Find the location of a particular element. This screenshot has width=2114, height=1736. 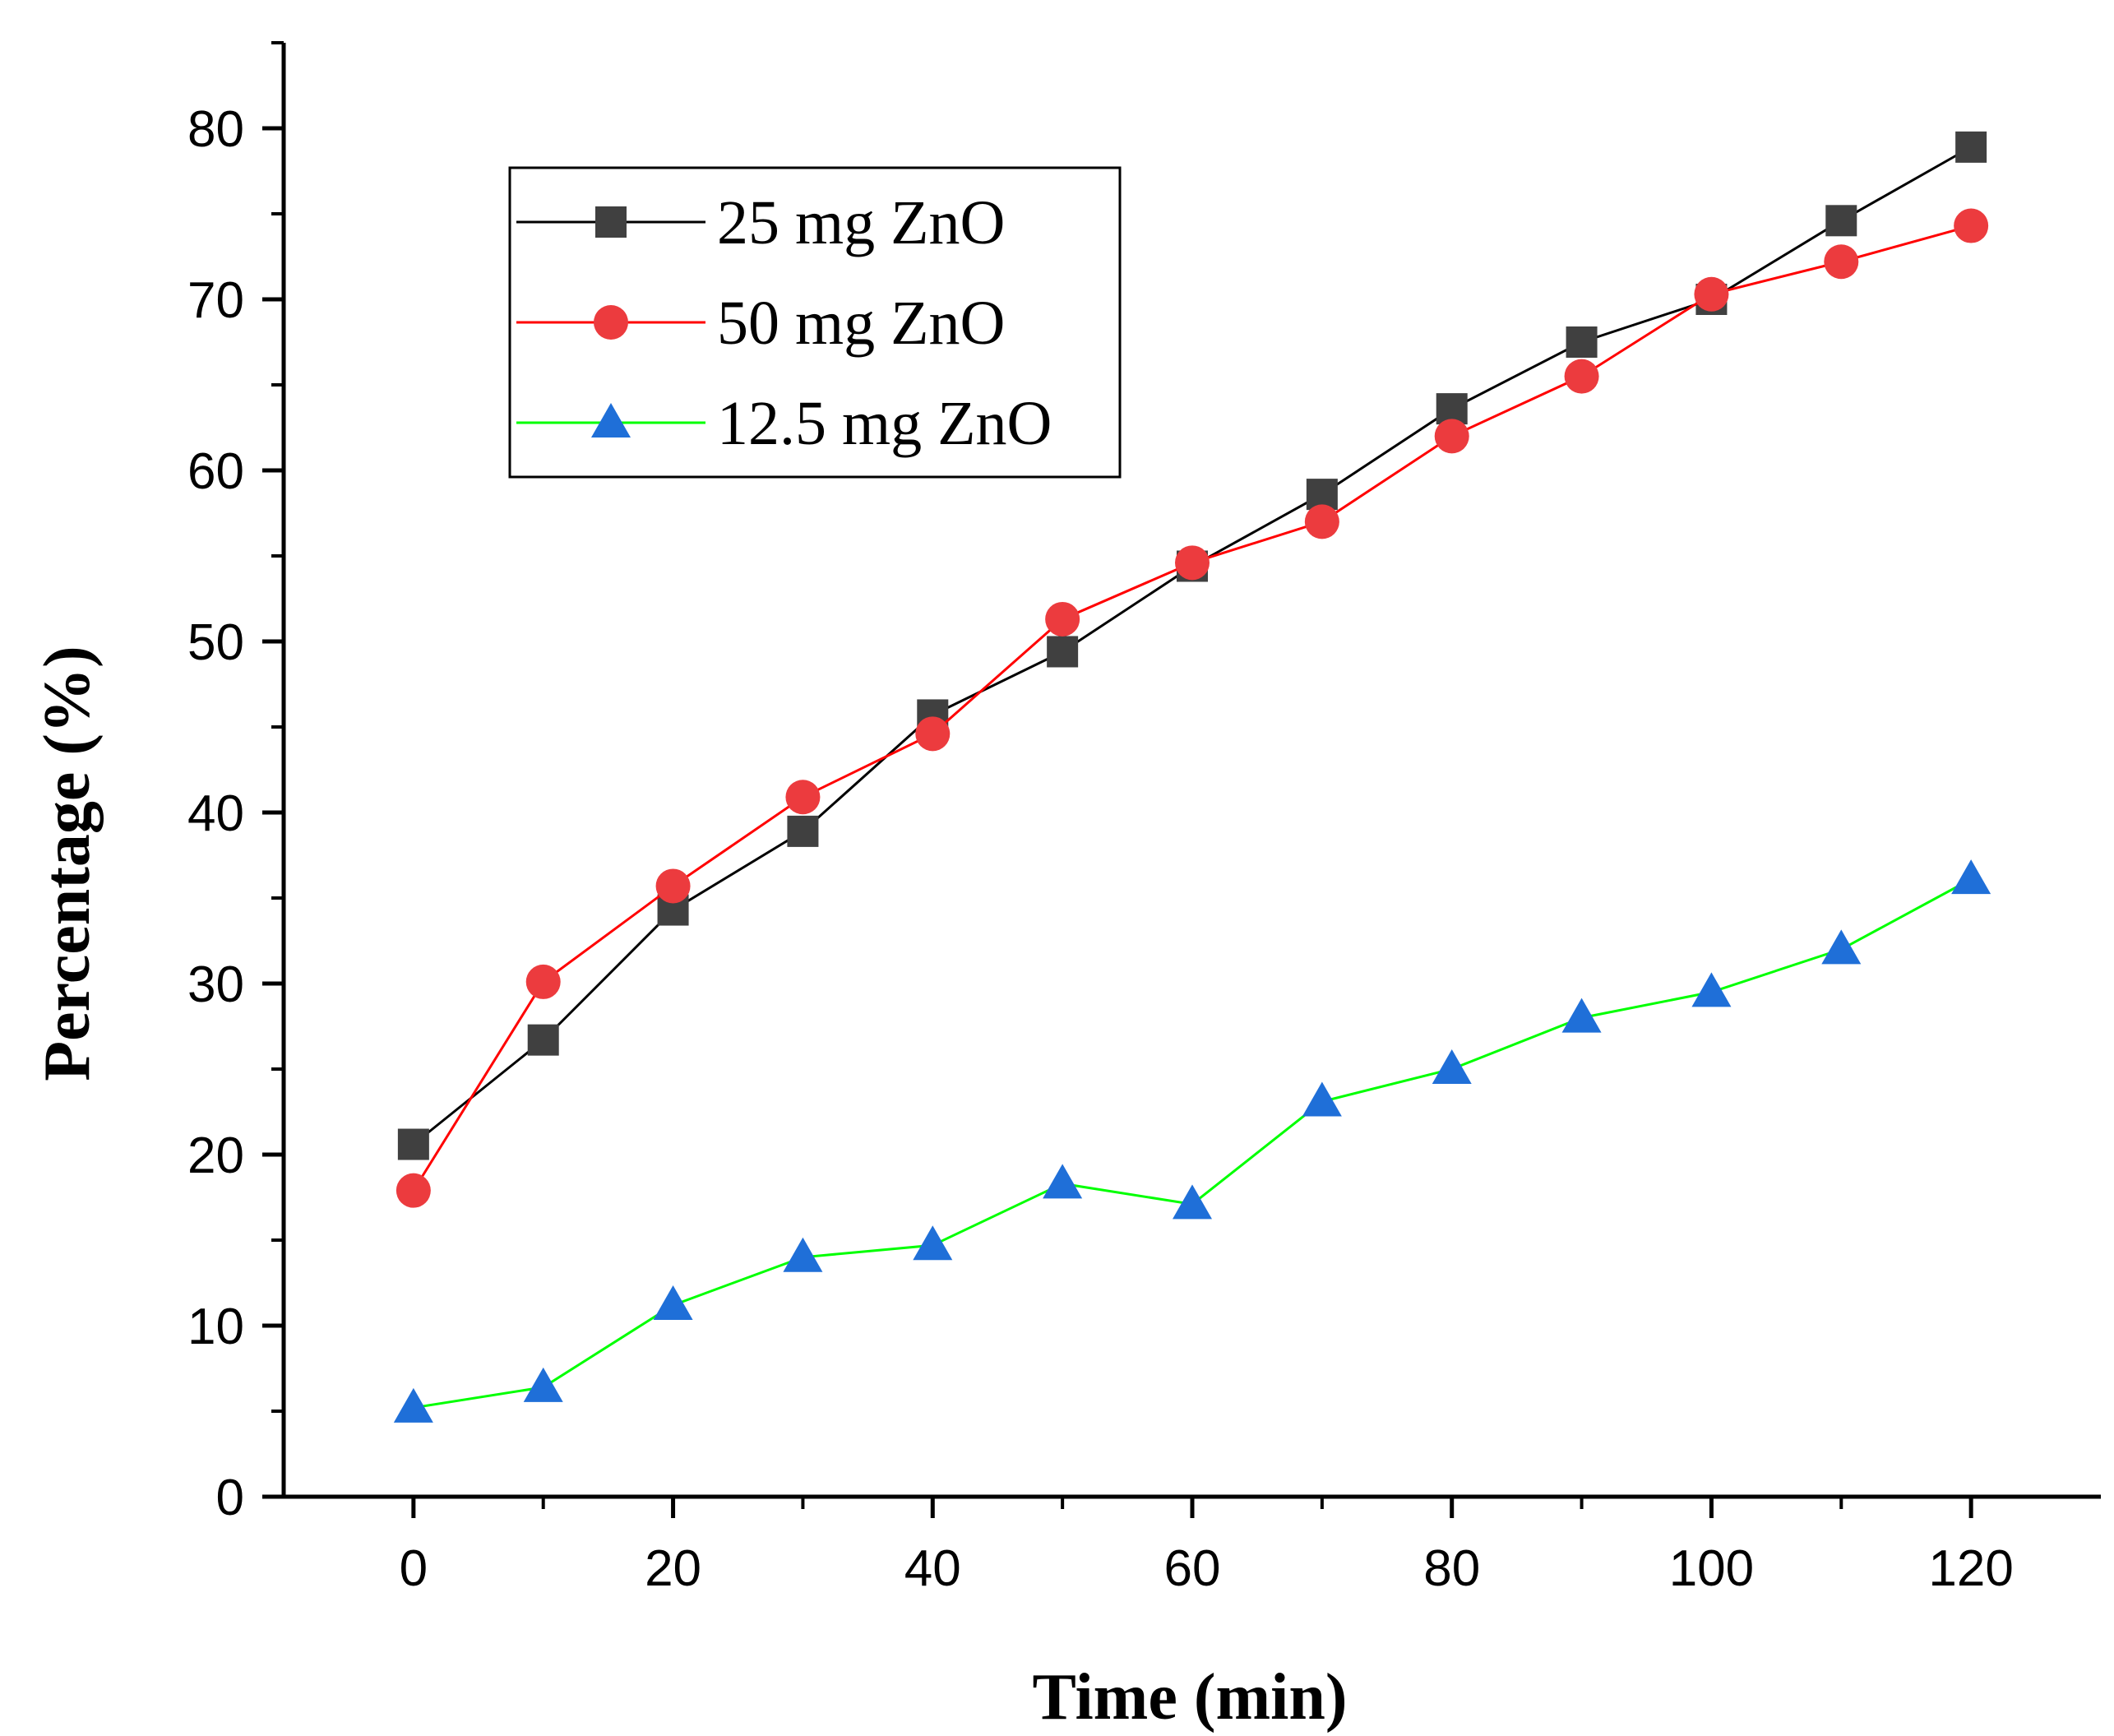

legend: 25 mg ZnO 50 mg ZnO 12.5 mg ZnO is located at coordinates (815, 322).